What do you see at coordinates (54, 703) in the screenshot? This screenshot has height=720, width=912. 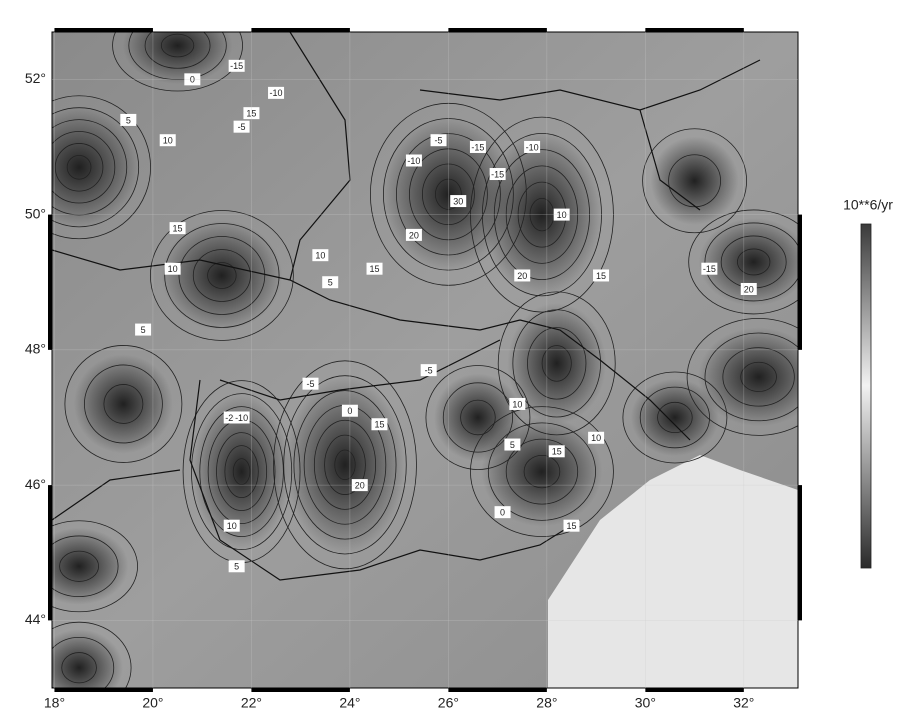 I see `lon-tick-label: 18°` at bounding box center [54, 703].